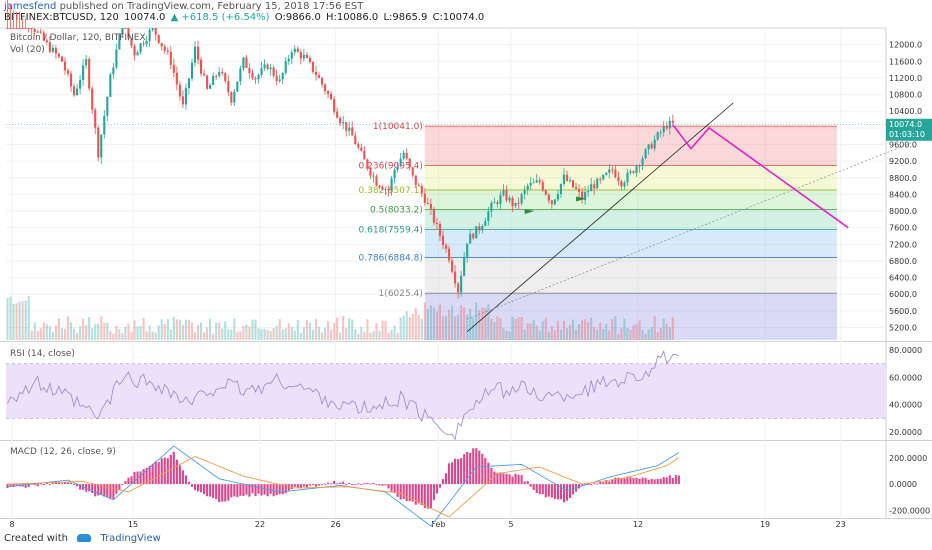  Describe the element at coordinates (903, 294) in the screenshot. I see `y-tick-label: 6000.0` at that location.